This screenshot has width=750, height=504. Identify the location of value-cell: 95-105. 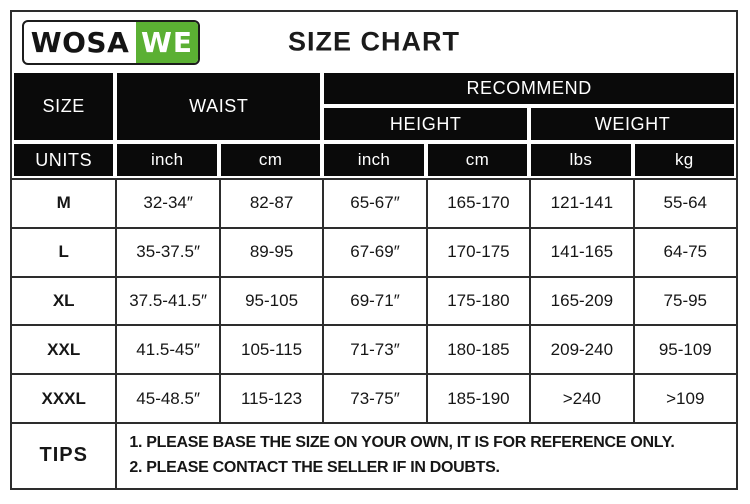
(270, 300).